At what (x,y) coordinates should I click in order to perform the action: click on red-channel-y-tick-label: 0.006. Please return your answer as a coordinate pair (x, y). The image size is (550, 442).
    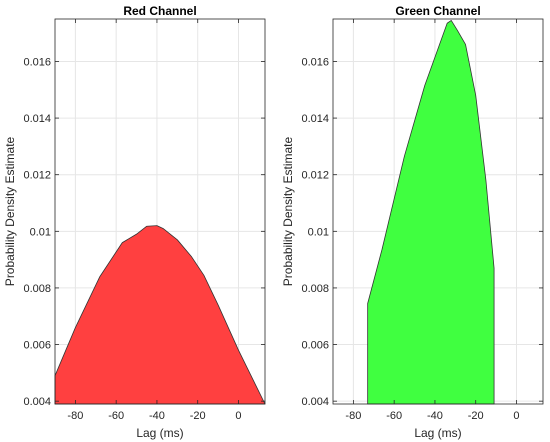
    Looking at the image, I should click on (37, 346).